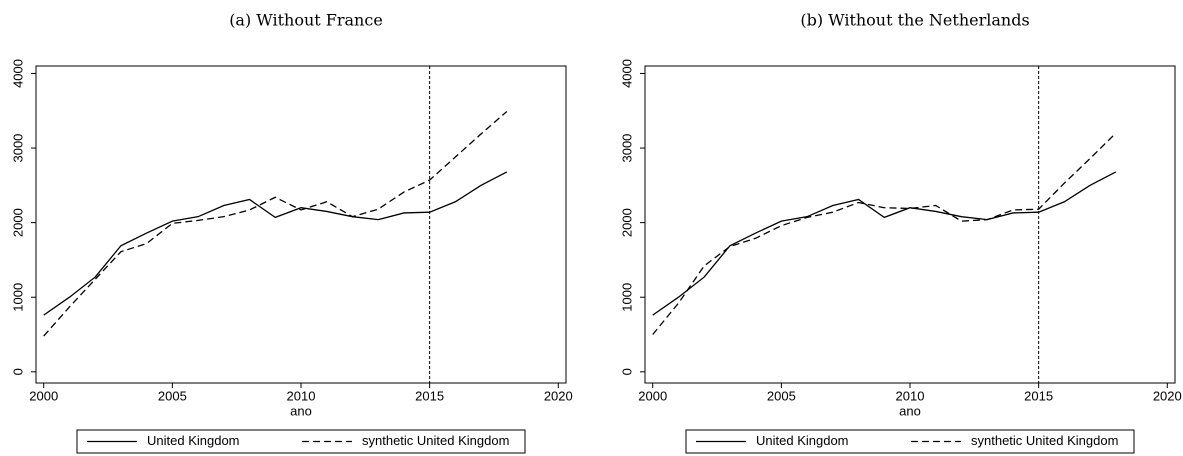 The image size is (1183, 456). What do you see at coordinates (914, 20) in the screenshot?
I see `chart-title: (b) Without the Netherlands` at bounding box center [914, 20].